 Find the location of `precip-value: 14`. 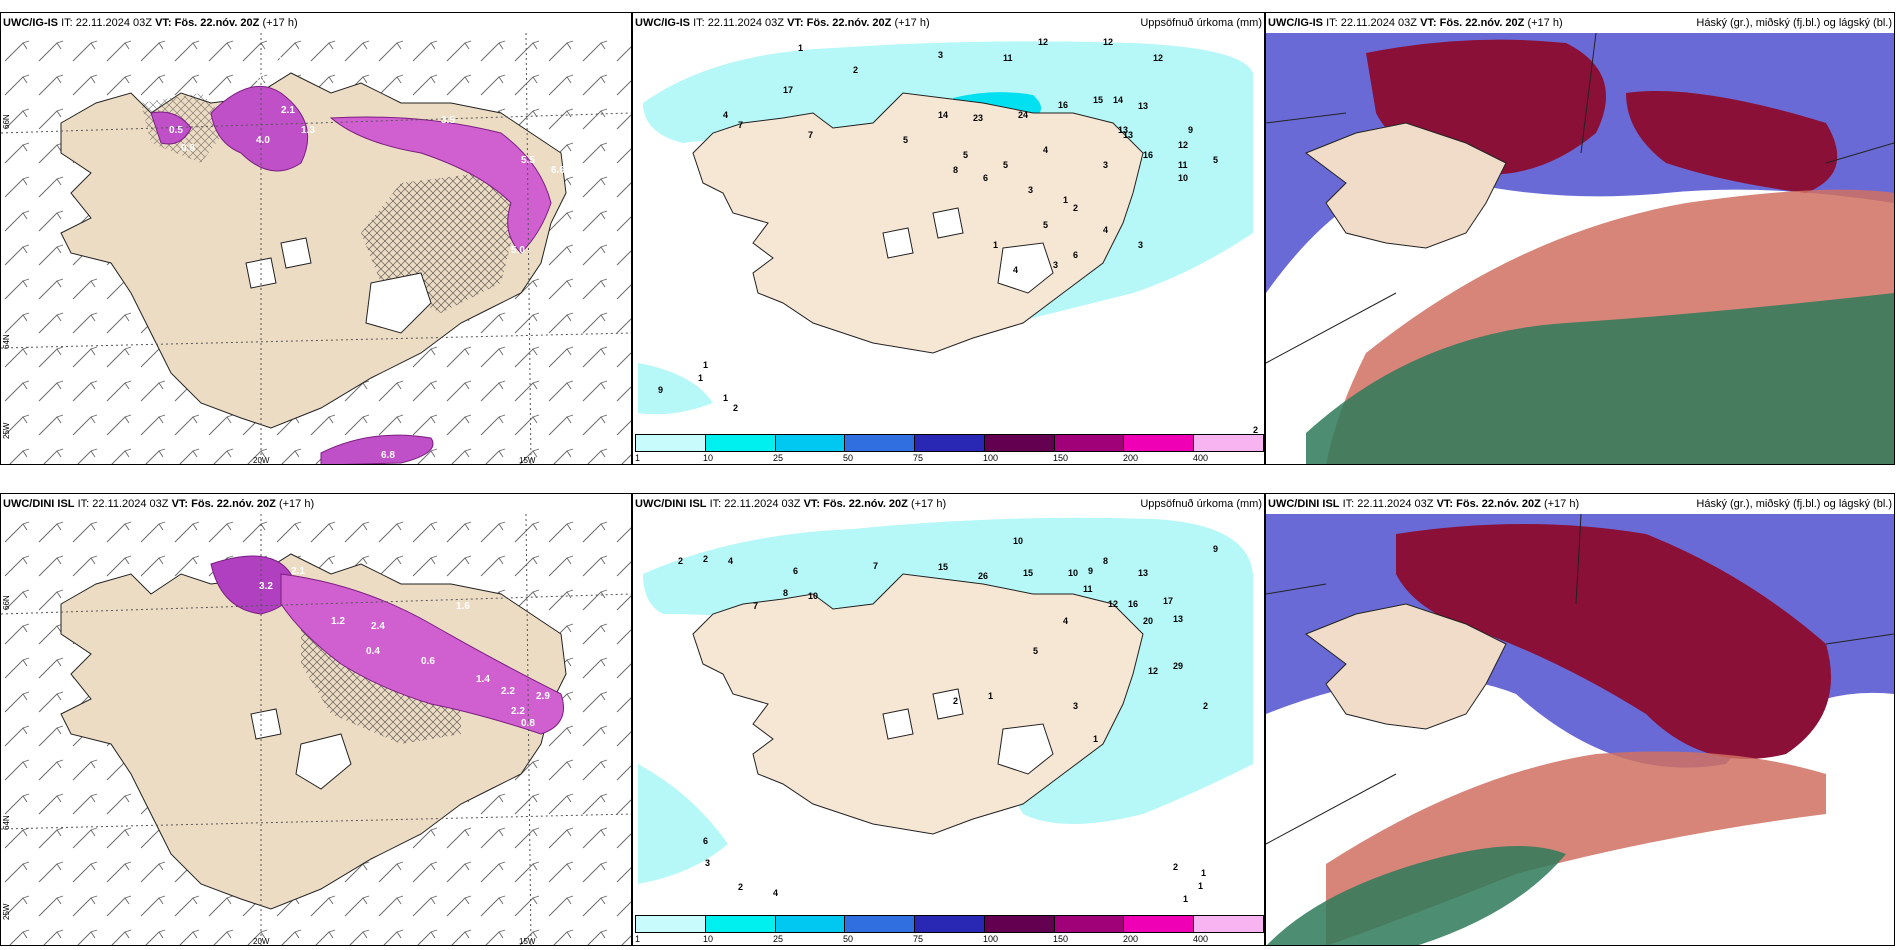

precip-value: 14 is located at coordinates (1118, 100).